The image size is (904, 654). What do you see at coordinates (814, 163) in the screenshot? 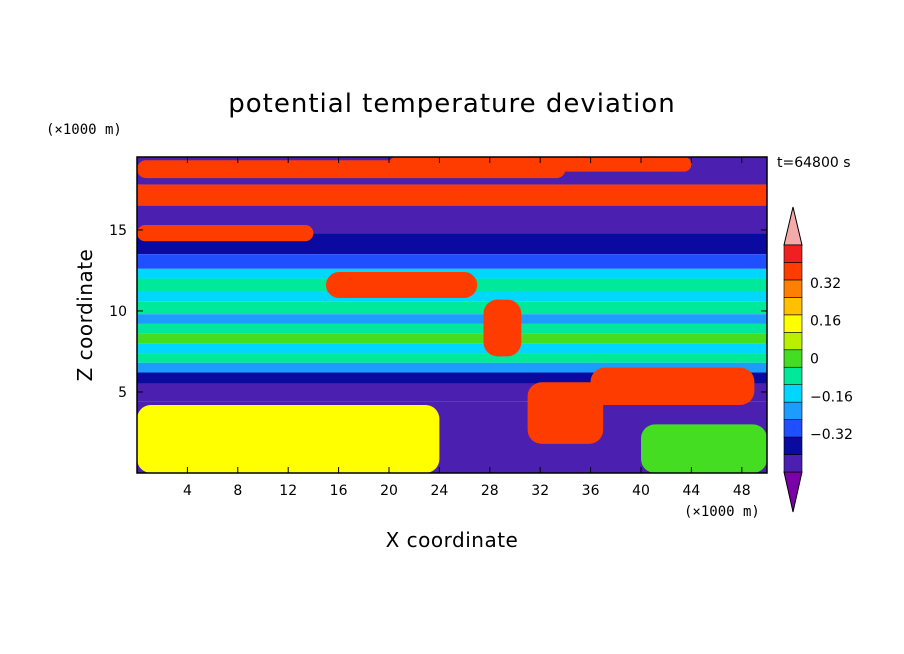
I see `time-label: t=64800 s` at bounding box center [814, 163].